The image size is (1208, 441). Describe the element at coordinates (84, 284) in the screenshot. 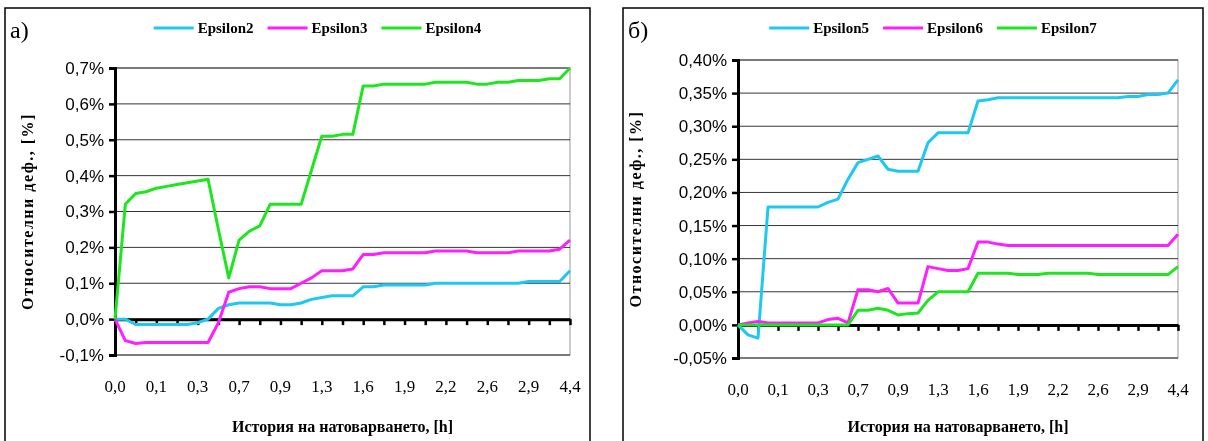

I see `y-tick-label: 0,1%` at that location.